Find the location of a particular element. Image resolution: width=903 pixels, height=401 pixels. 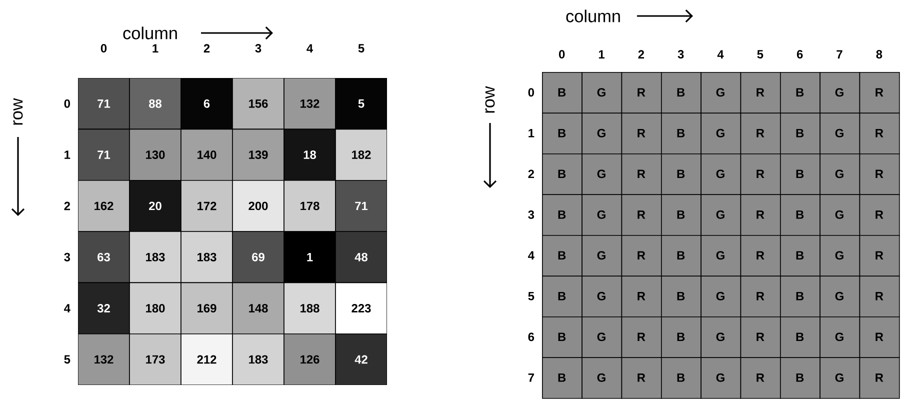

y-tick-label: 6 is located at coordinates (531, 337).